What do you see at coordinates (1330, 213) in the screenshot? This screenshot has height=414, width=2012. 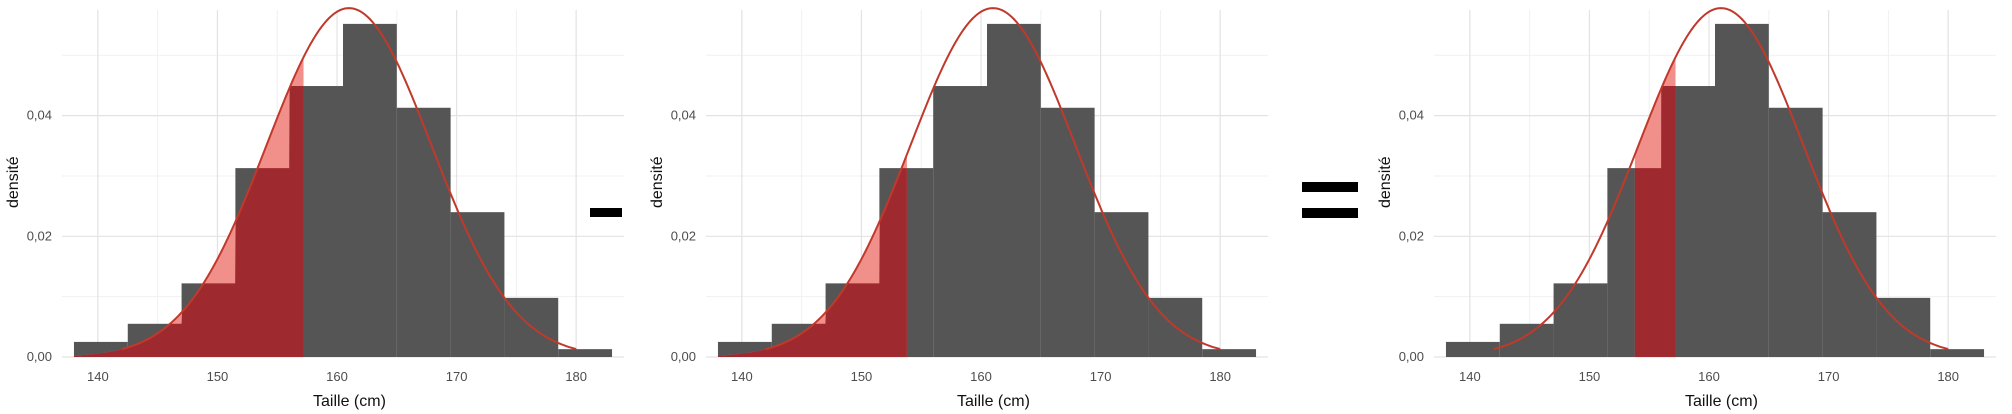 I see `equals-bar-bottom` at bounding box center [1330, 213].